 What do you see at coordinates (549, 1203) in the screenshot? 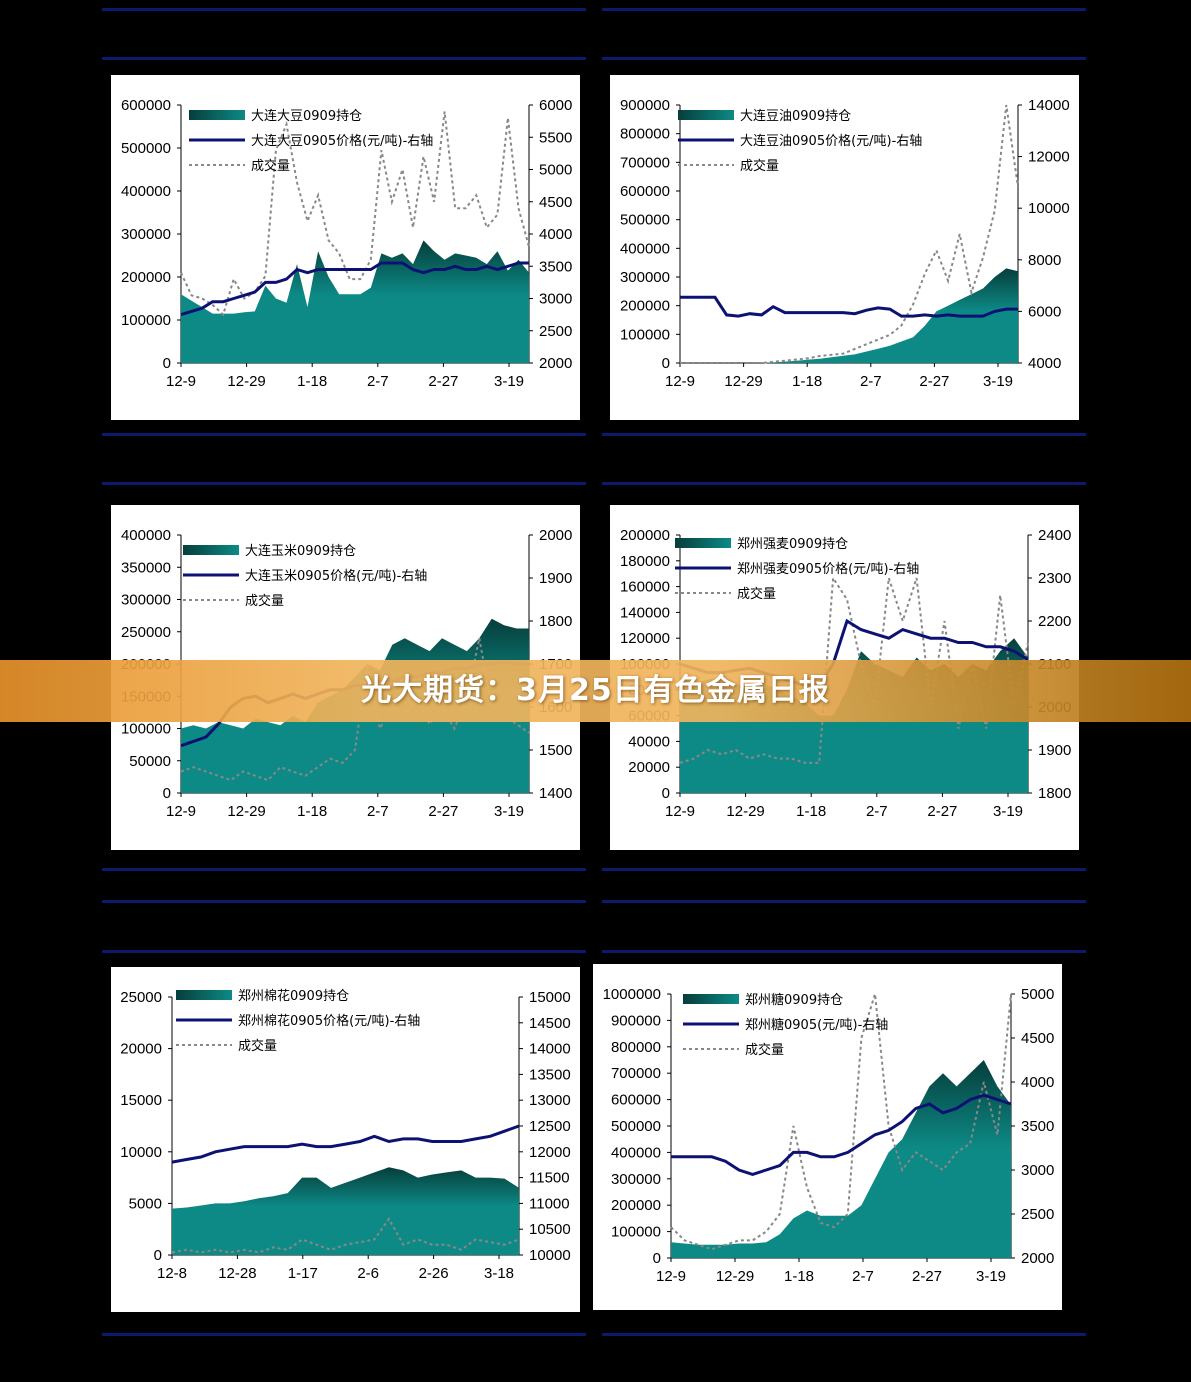
I see `right-tick-label: 11000` at bounding box center [549, 1203].